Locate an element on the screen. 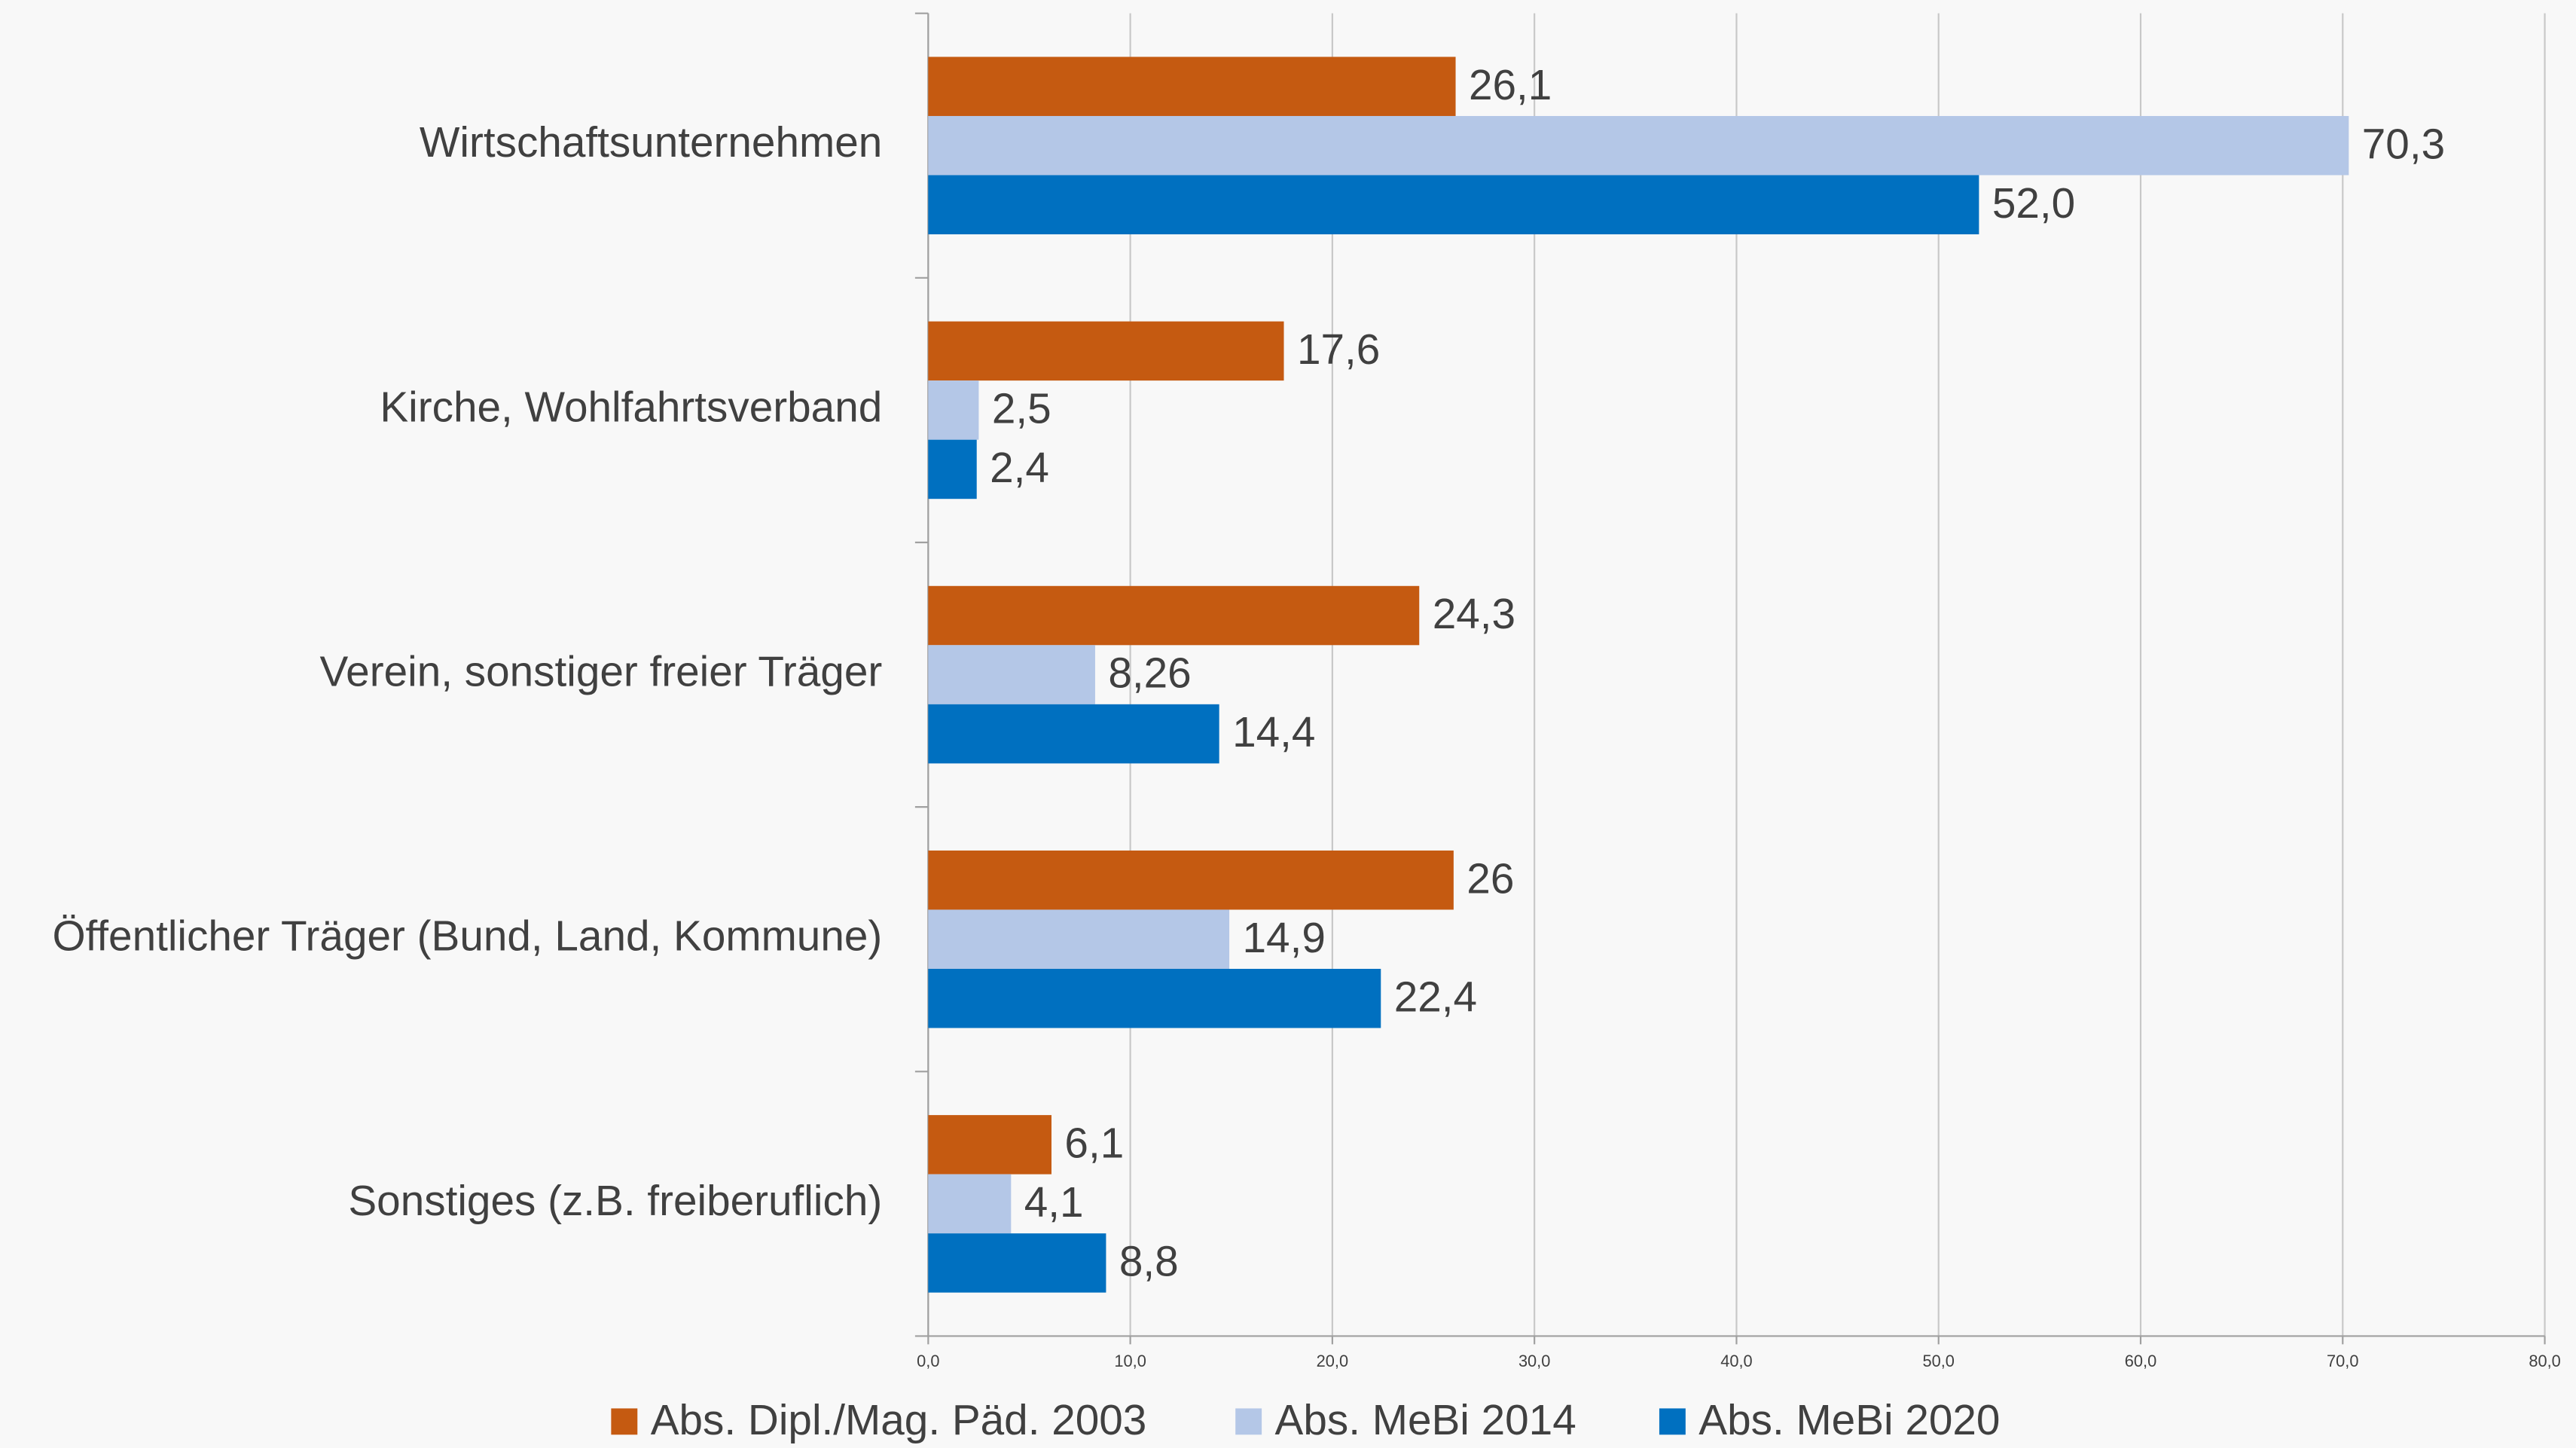  value-label: 6,1 is located at coordinates (1094, 1144).